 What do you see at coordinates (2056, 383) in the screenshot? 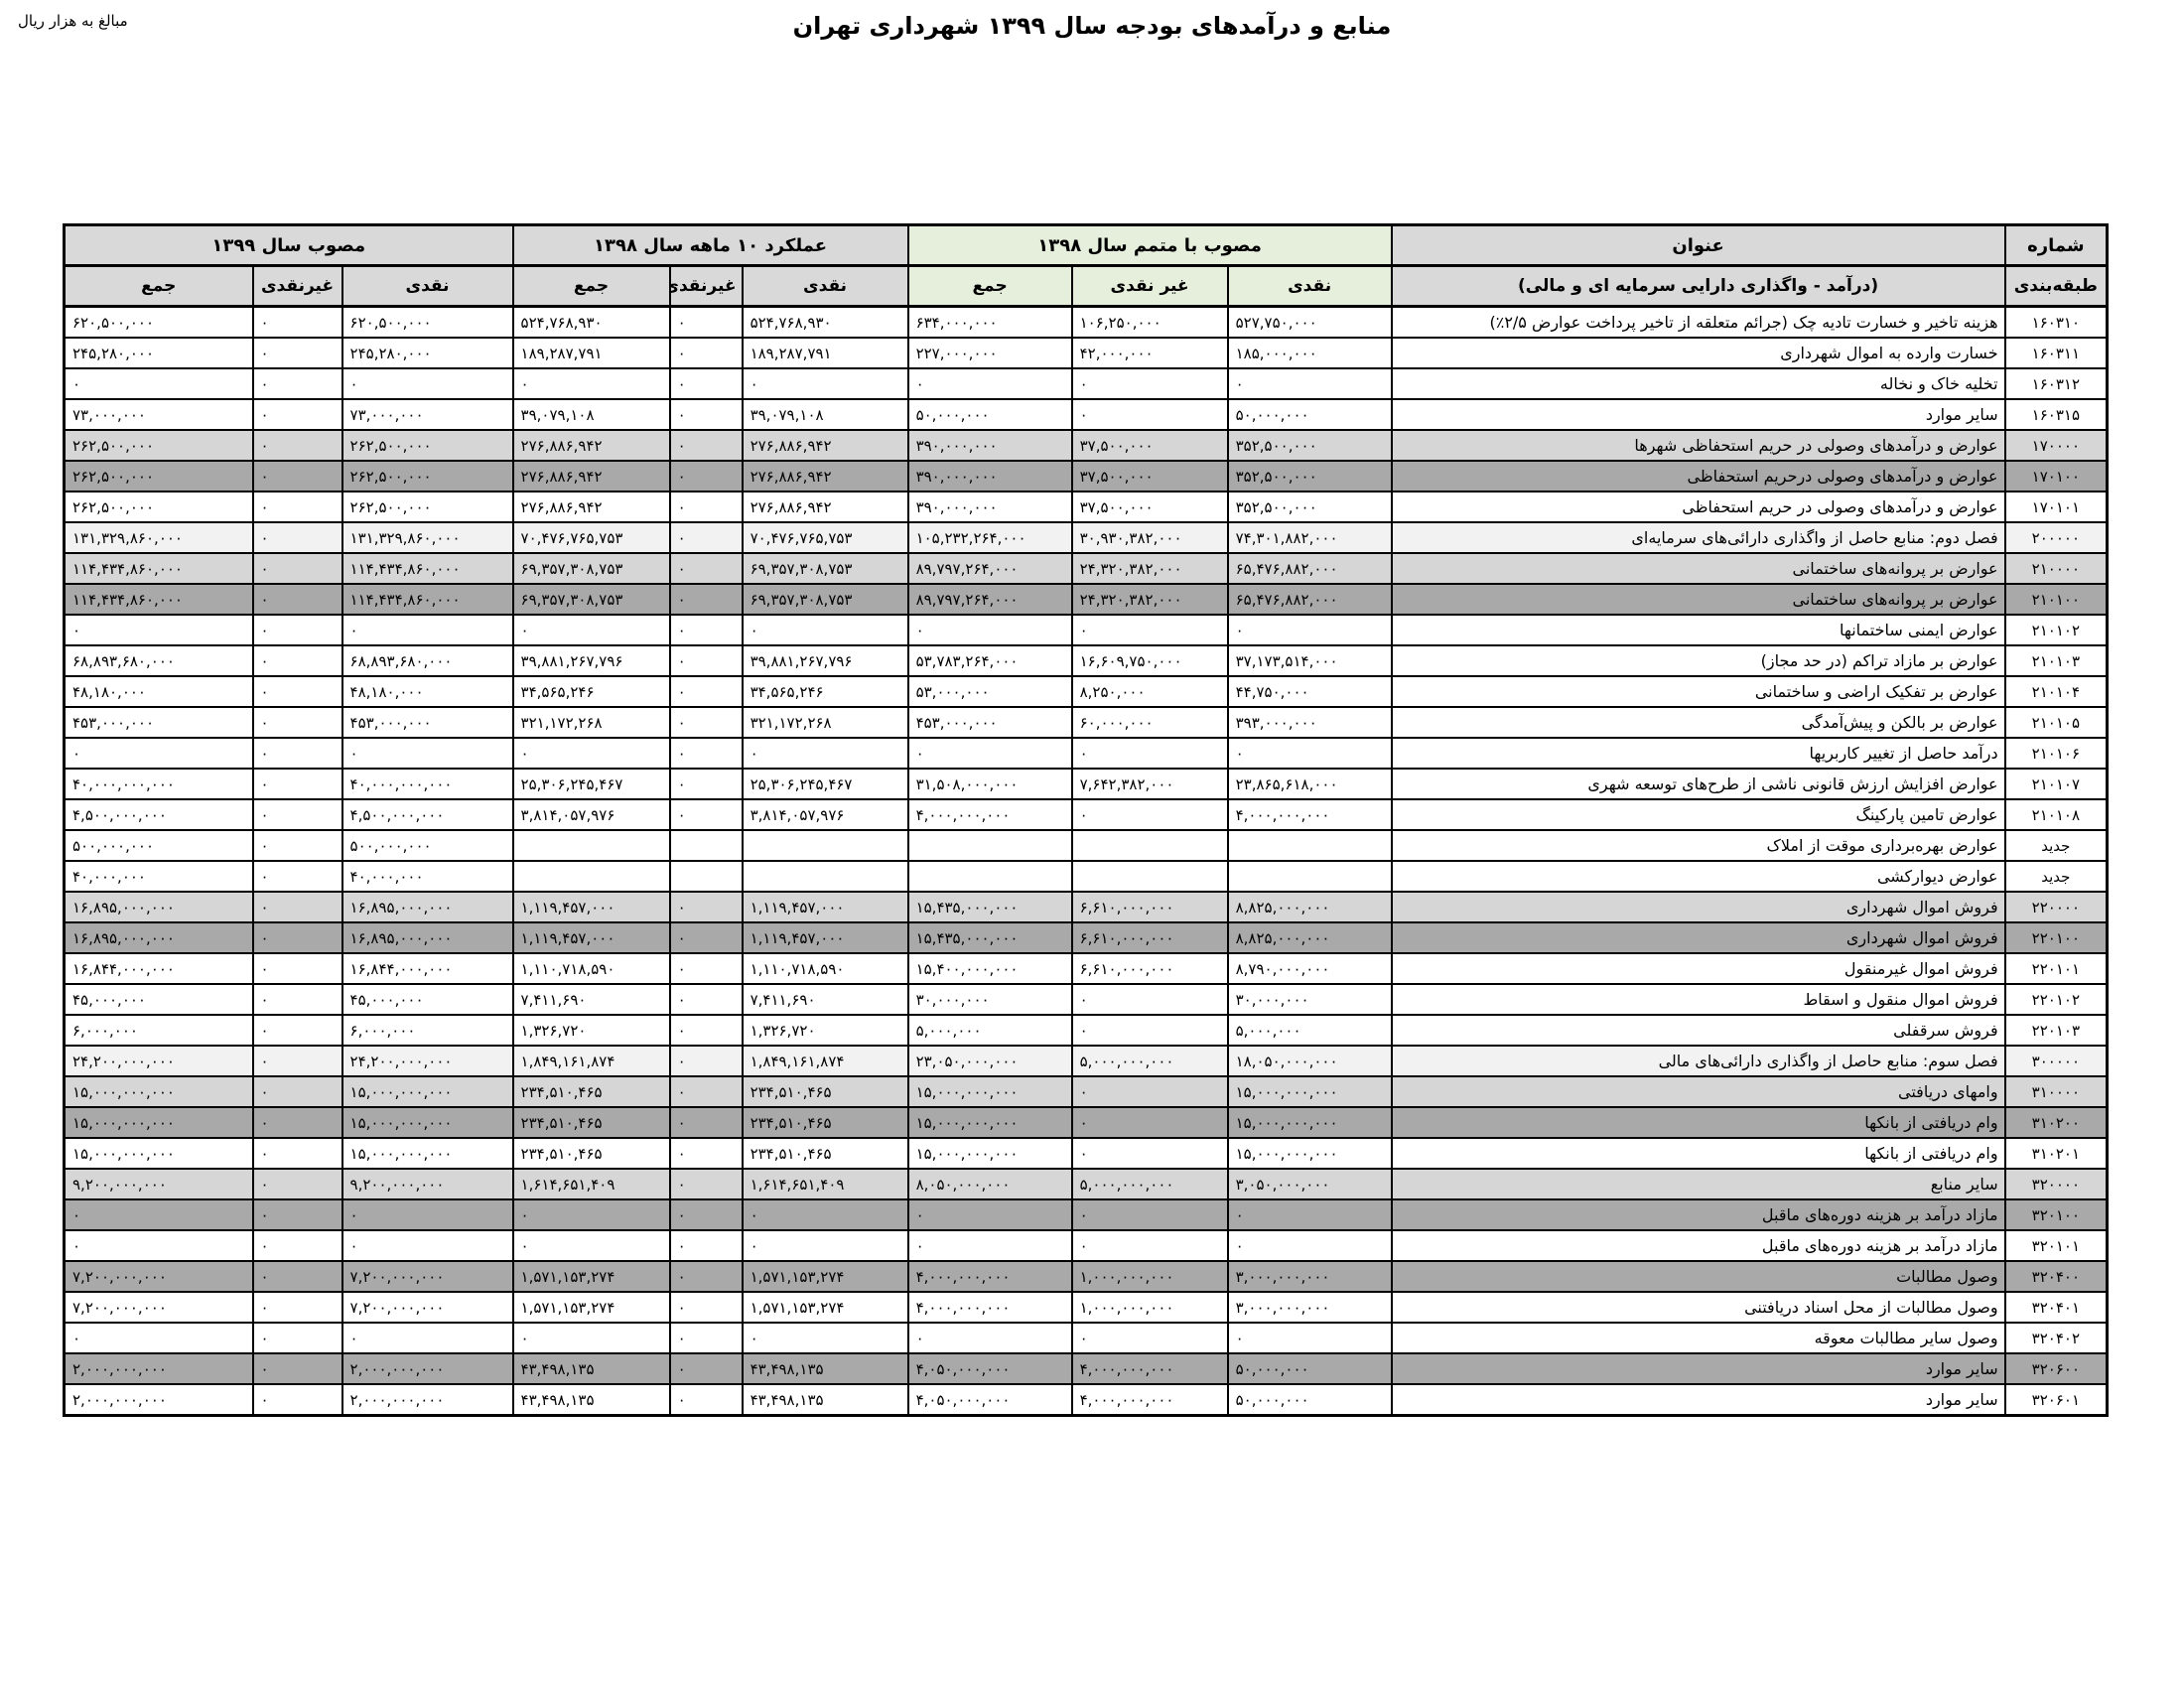
I see `code-cell: ۱۶۰۳۱۲` at bounding box center [2056, 383].